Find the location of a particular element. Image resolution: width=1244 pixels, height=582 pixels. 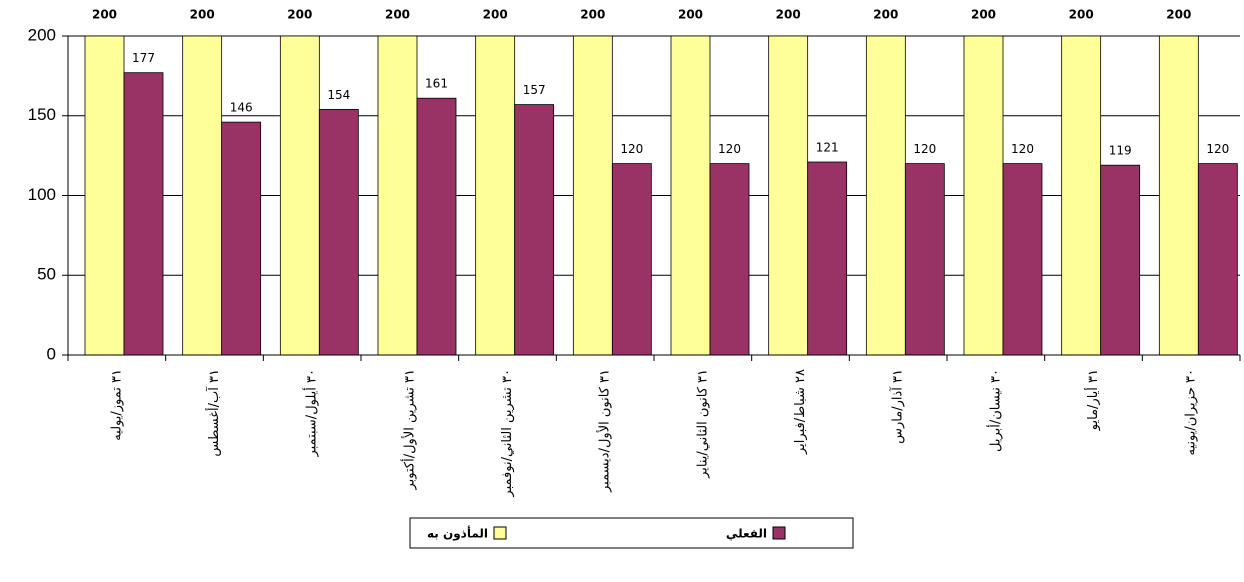

data-label: 154 is located at coordinates (338, 95).